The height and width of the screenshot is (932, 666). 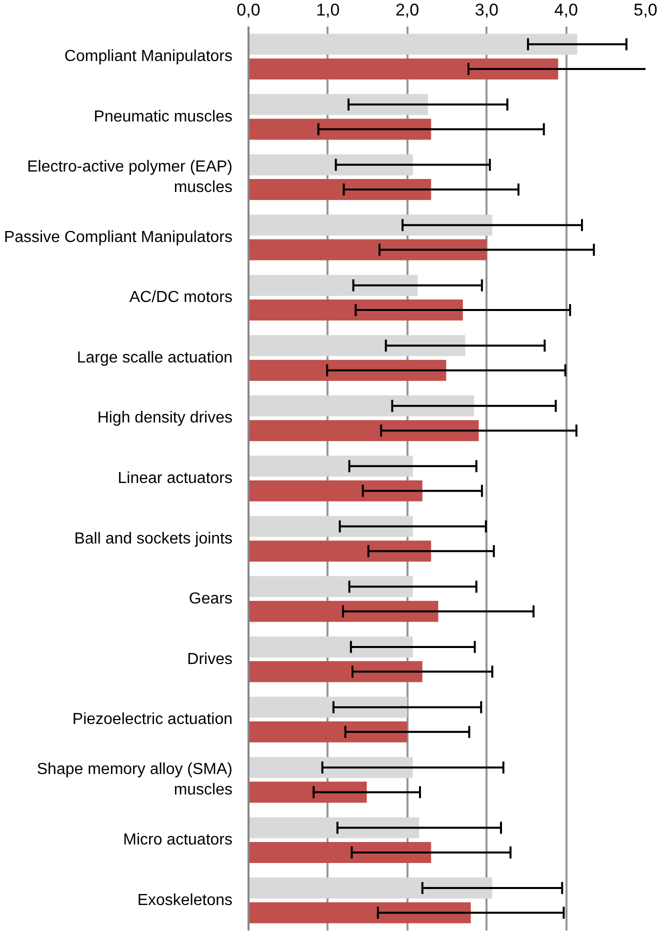 What do you see at coordinates (130, 177) in the screenshot?
I see `y-tick-label: Electro-active polymer (EAP) muscles` at bounding box center [130, 177].